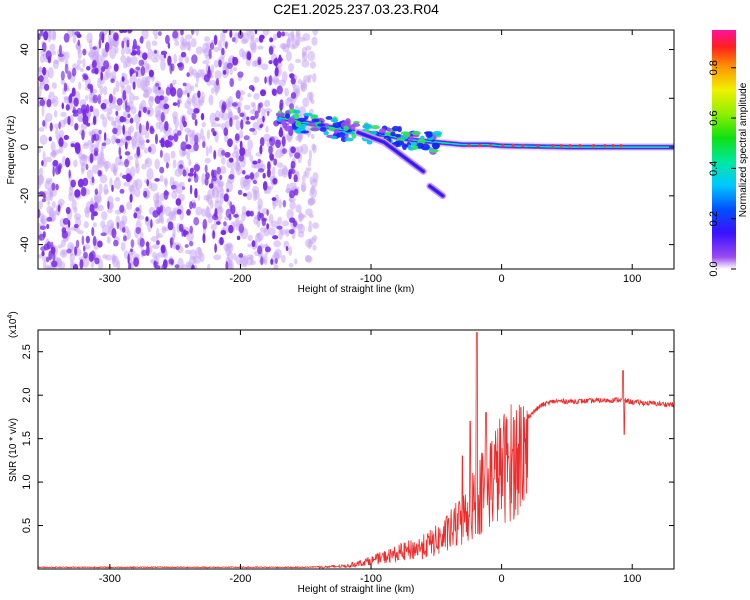 This screenshot has height=600, width=750. I want to click on spectrogram-noise-light, so click(179, 149).